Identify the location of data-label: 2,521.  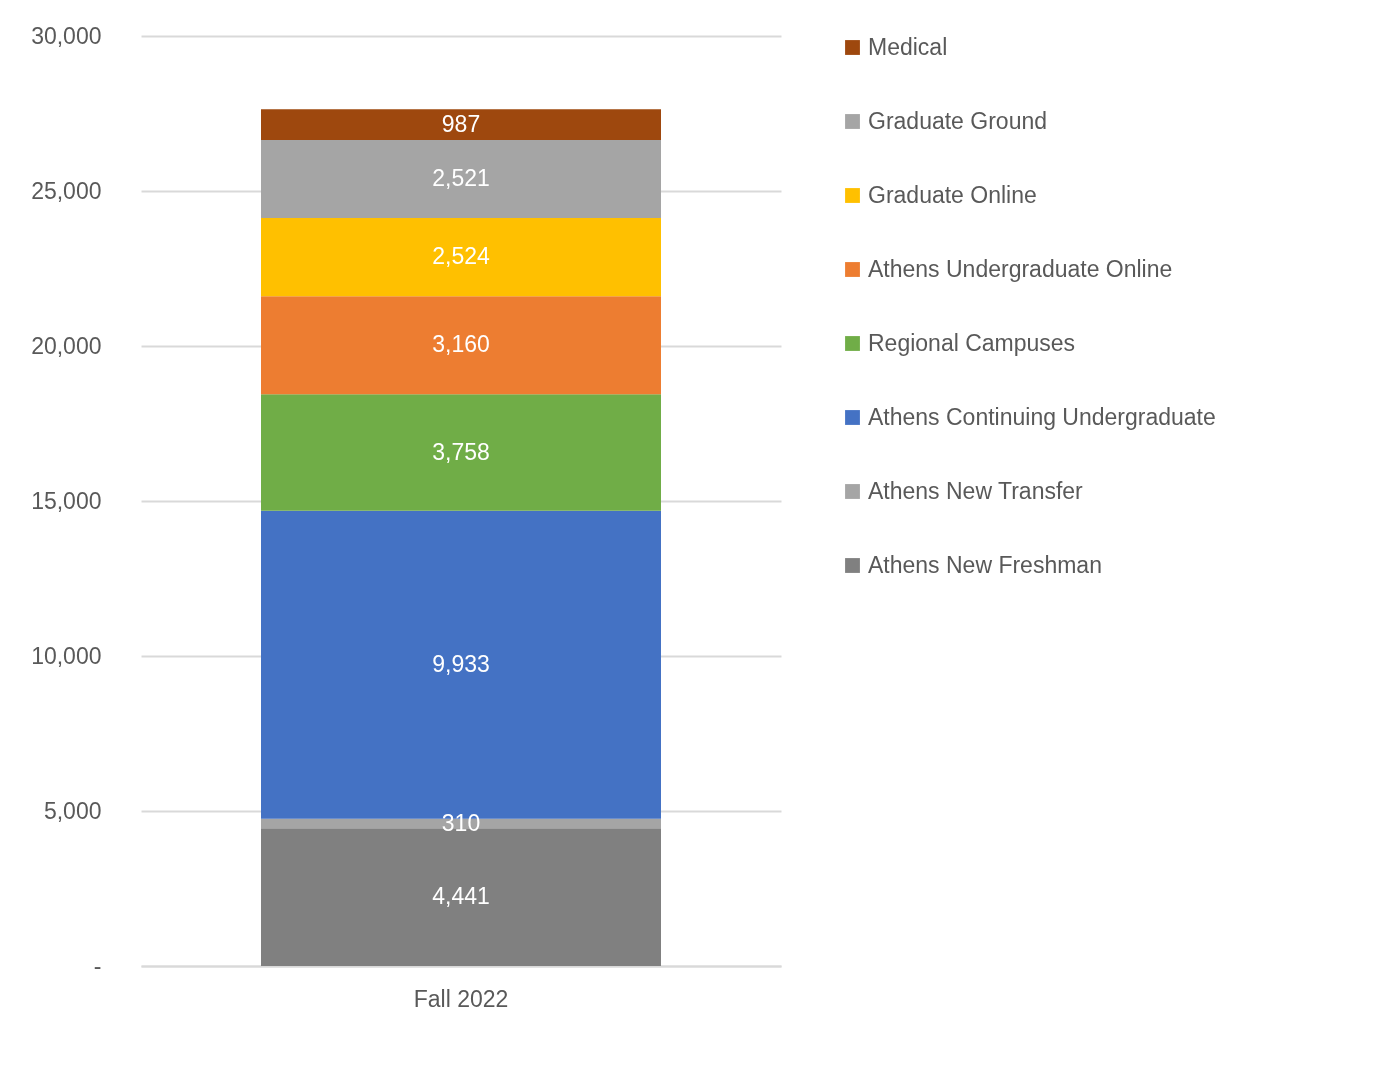
(461, 178).